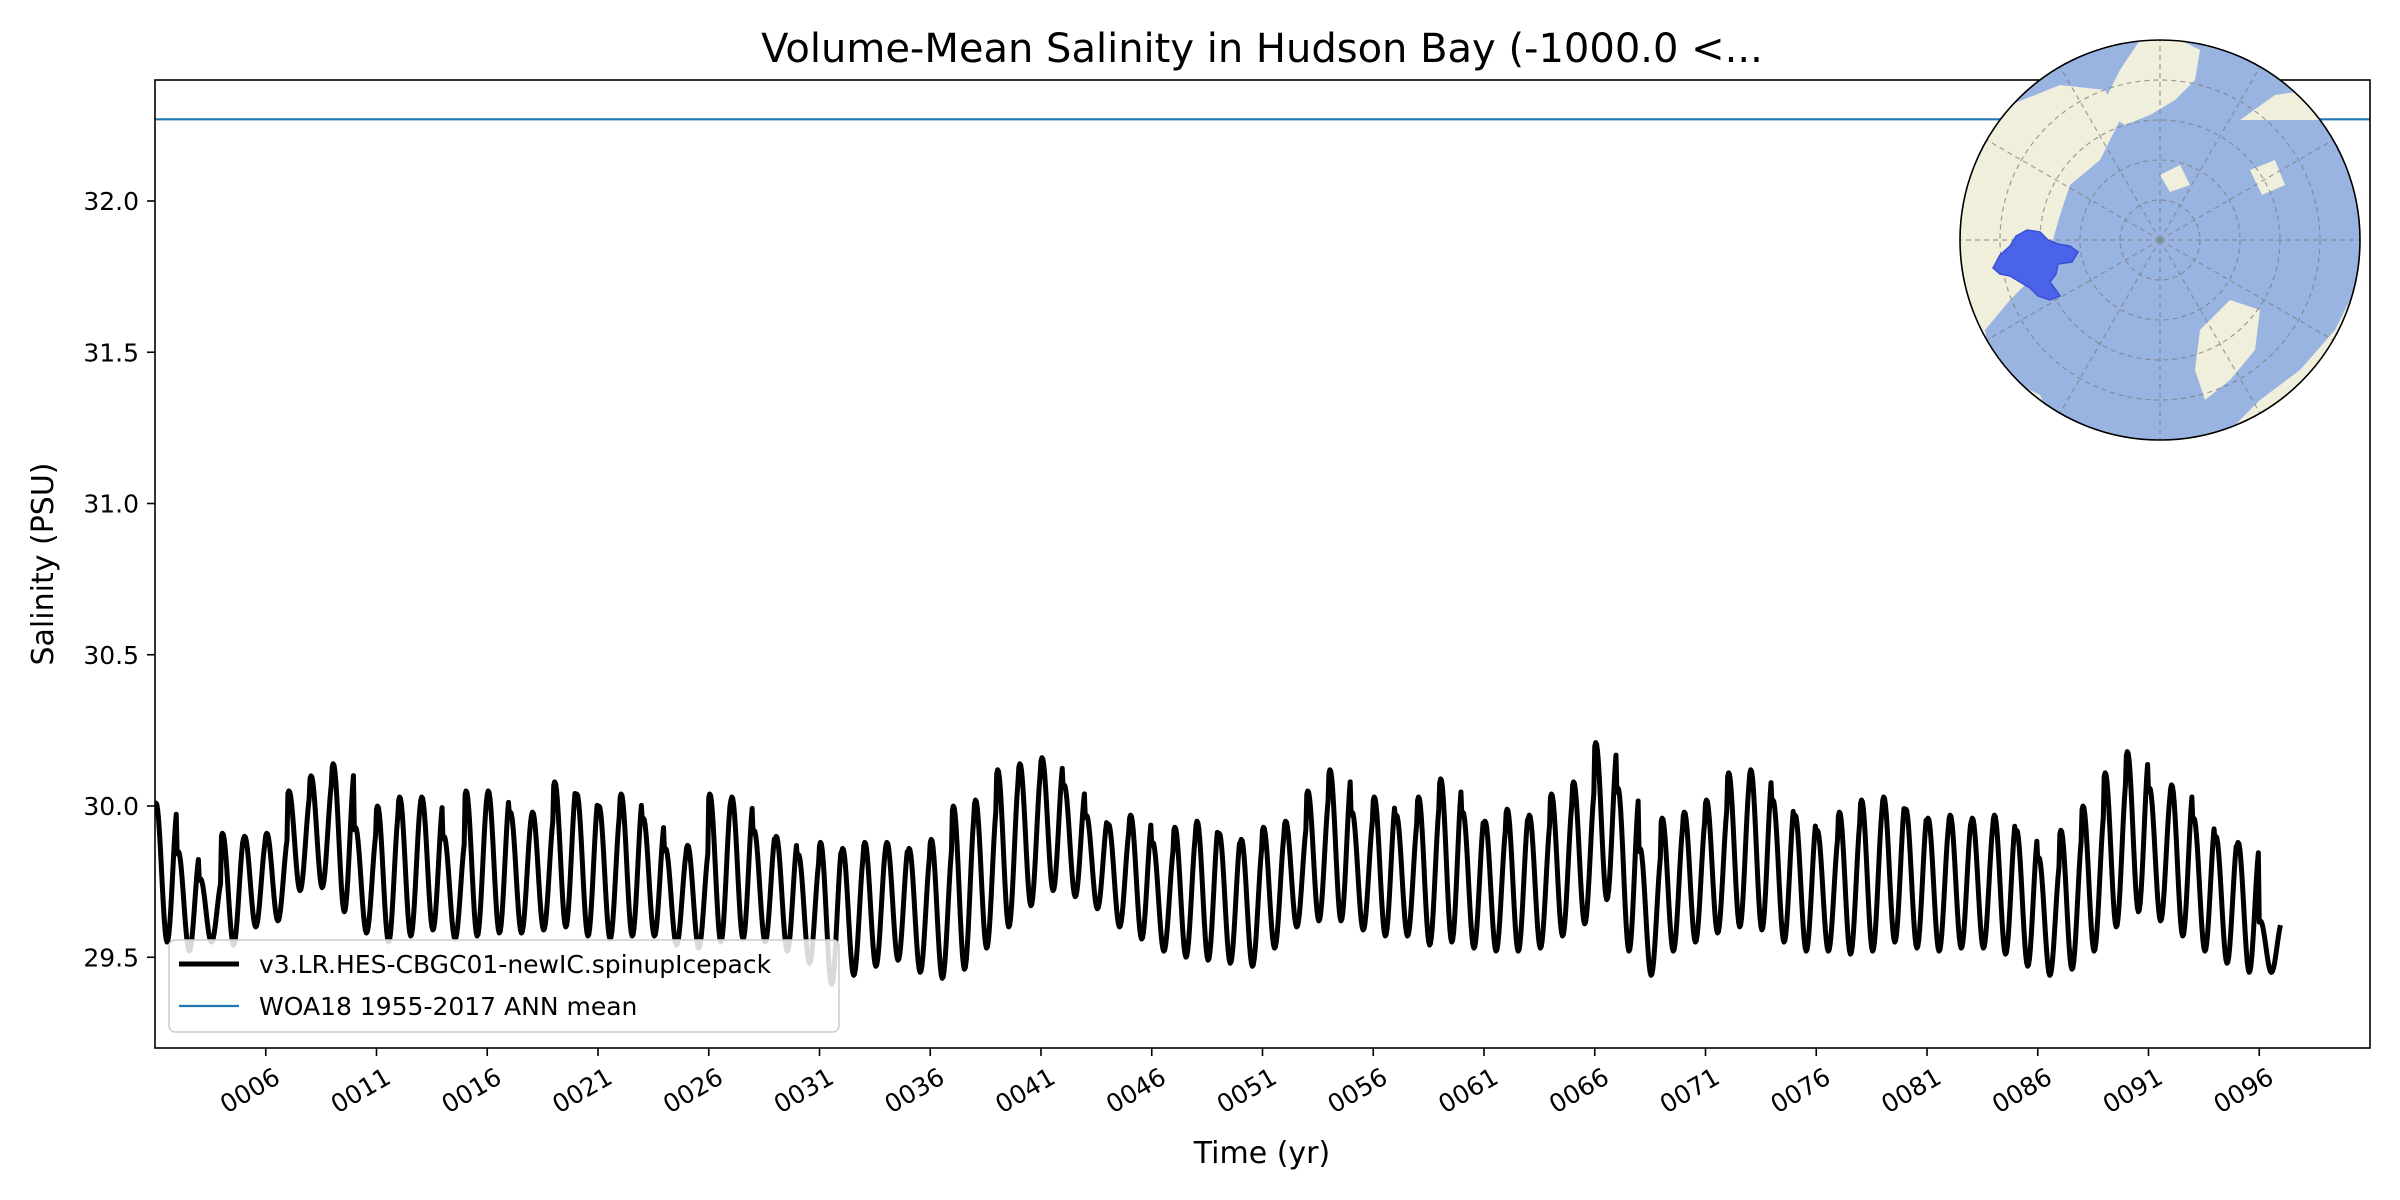 Image resolution: width=2400 pixels, height=1200 pixels. What do you see at coordinates (43, 564) in the screenshot?
I see `y-axis-label: Salinity (PSU)` at bounding box center [43, 564].